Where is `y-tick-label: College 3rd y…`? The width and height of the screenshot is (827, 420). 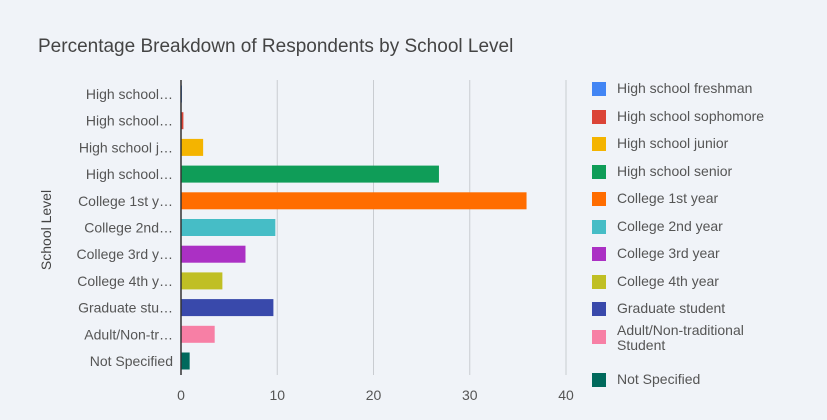
y-tick-label: College 3rd y… is located at coordinates (125, 254).